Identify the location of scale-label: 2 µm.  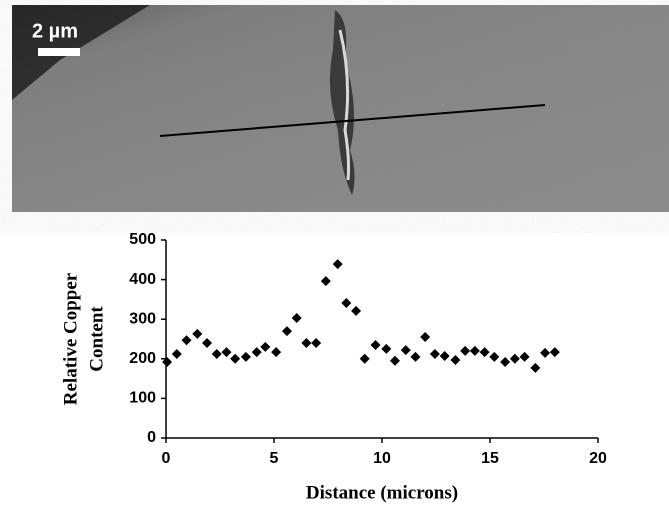
(55, 31).